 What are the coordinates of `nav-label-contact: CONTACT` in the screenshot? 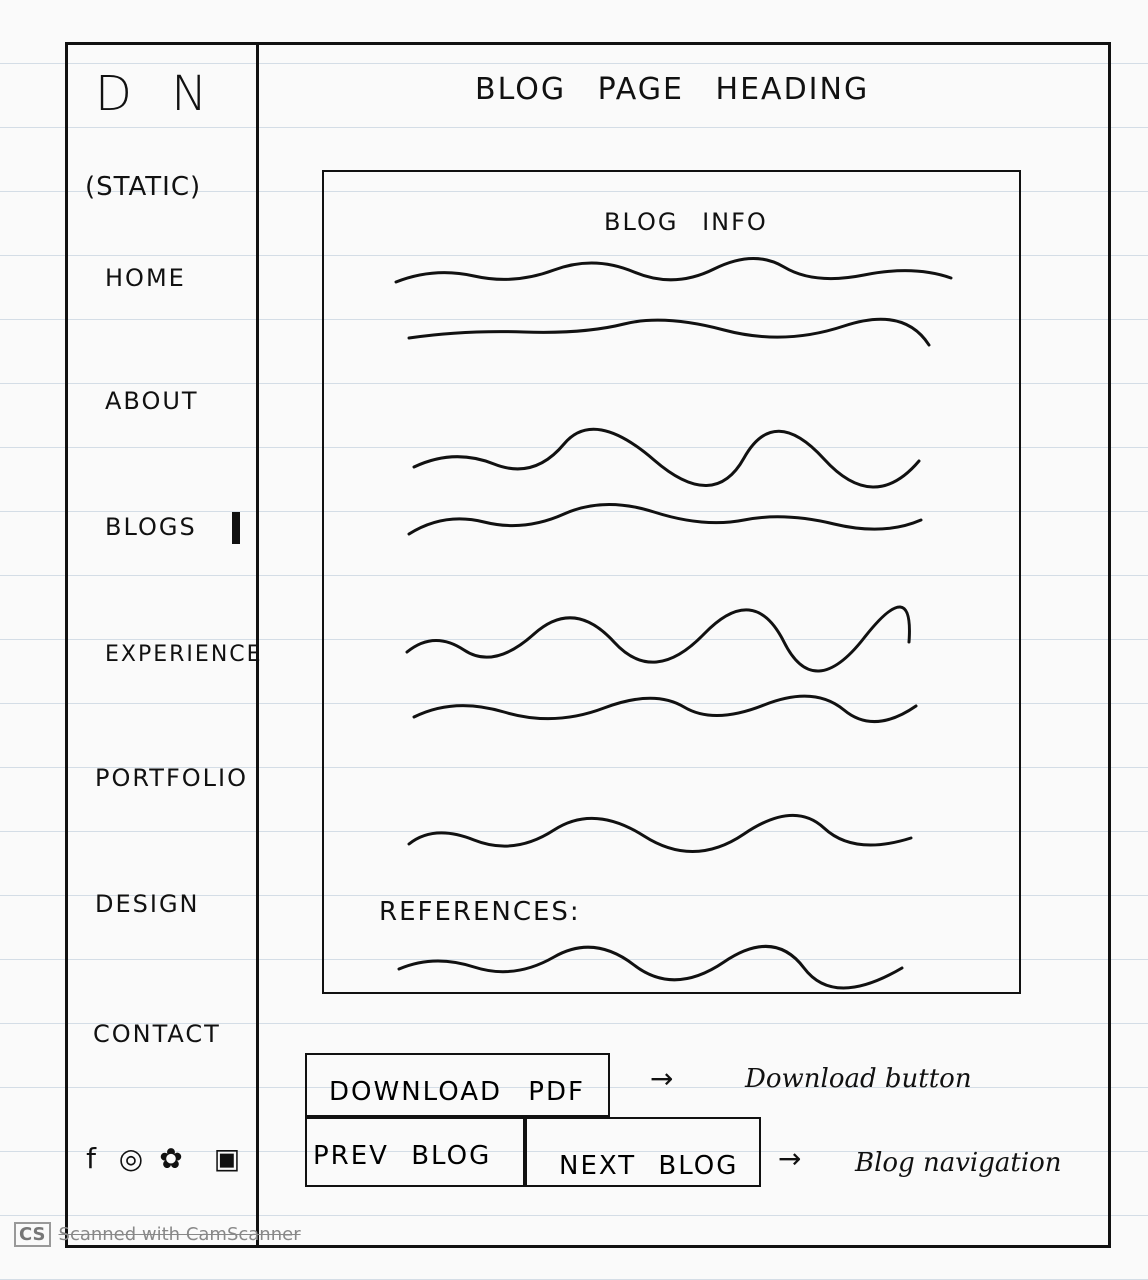 It's located at (157, 1034).